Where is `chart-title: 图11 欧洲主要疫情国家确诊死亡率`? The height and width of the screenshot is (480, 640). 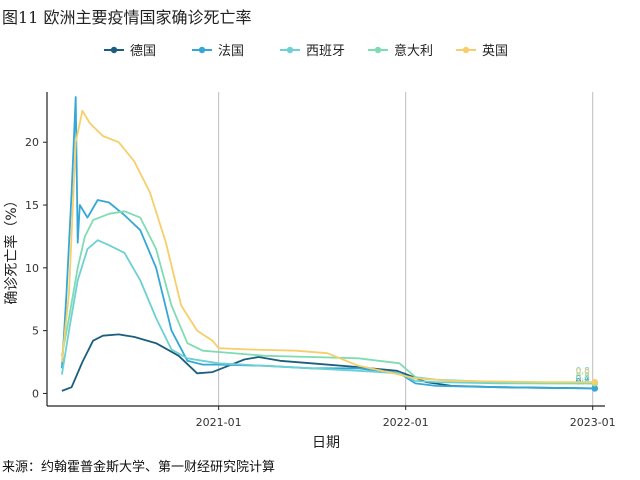 chart-title: 图11 欧洲主要疫情国家确诊死亡率 is located at coordinates (127, 17).